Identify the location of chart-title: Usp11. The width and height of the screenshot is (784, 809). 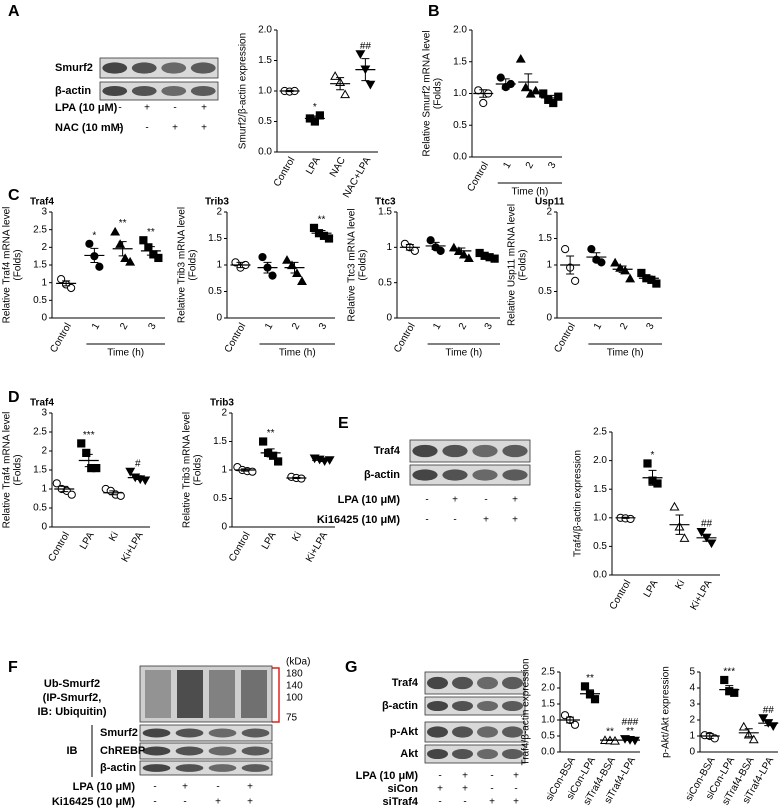
(550, 202).